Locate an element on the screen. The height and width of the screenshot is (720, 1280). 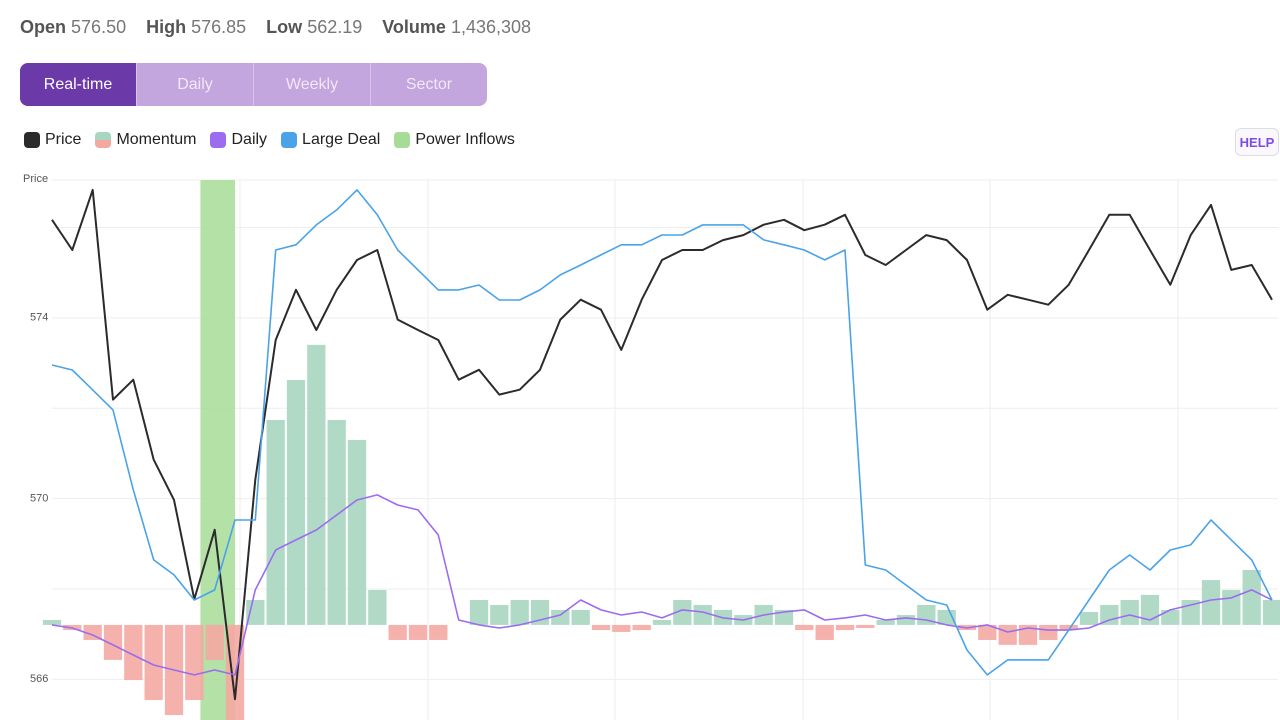
y-tick-label: 570 is located at coordinates (39, 498).